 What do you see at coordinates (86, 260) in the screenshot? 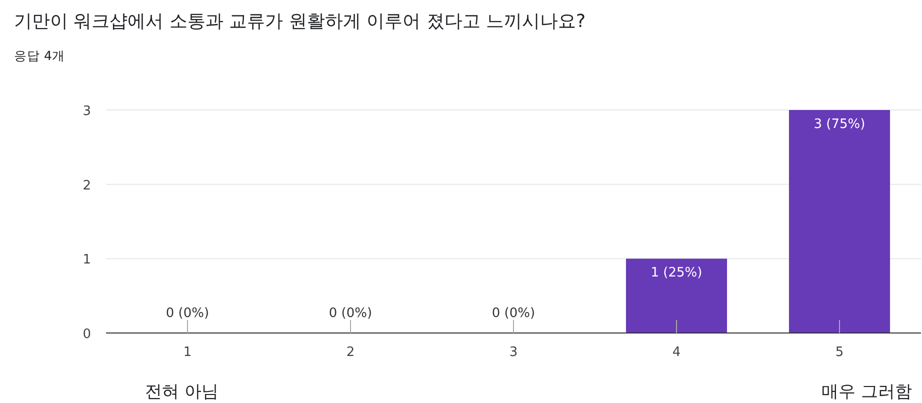
I see `y-tick-label: 1` at bounding box center [86, 260].